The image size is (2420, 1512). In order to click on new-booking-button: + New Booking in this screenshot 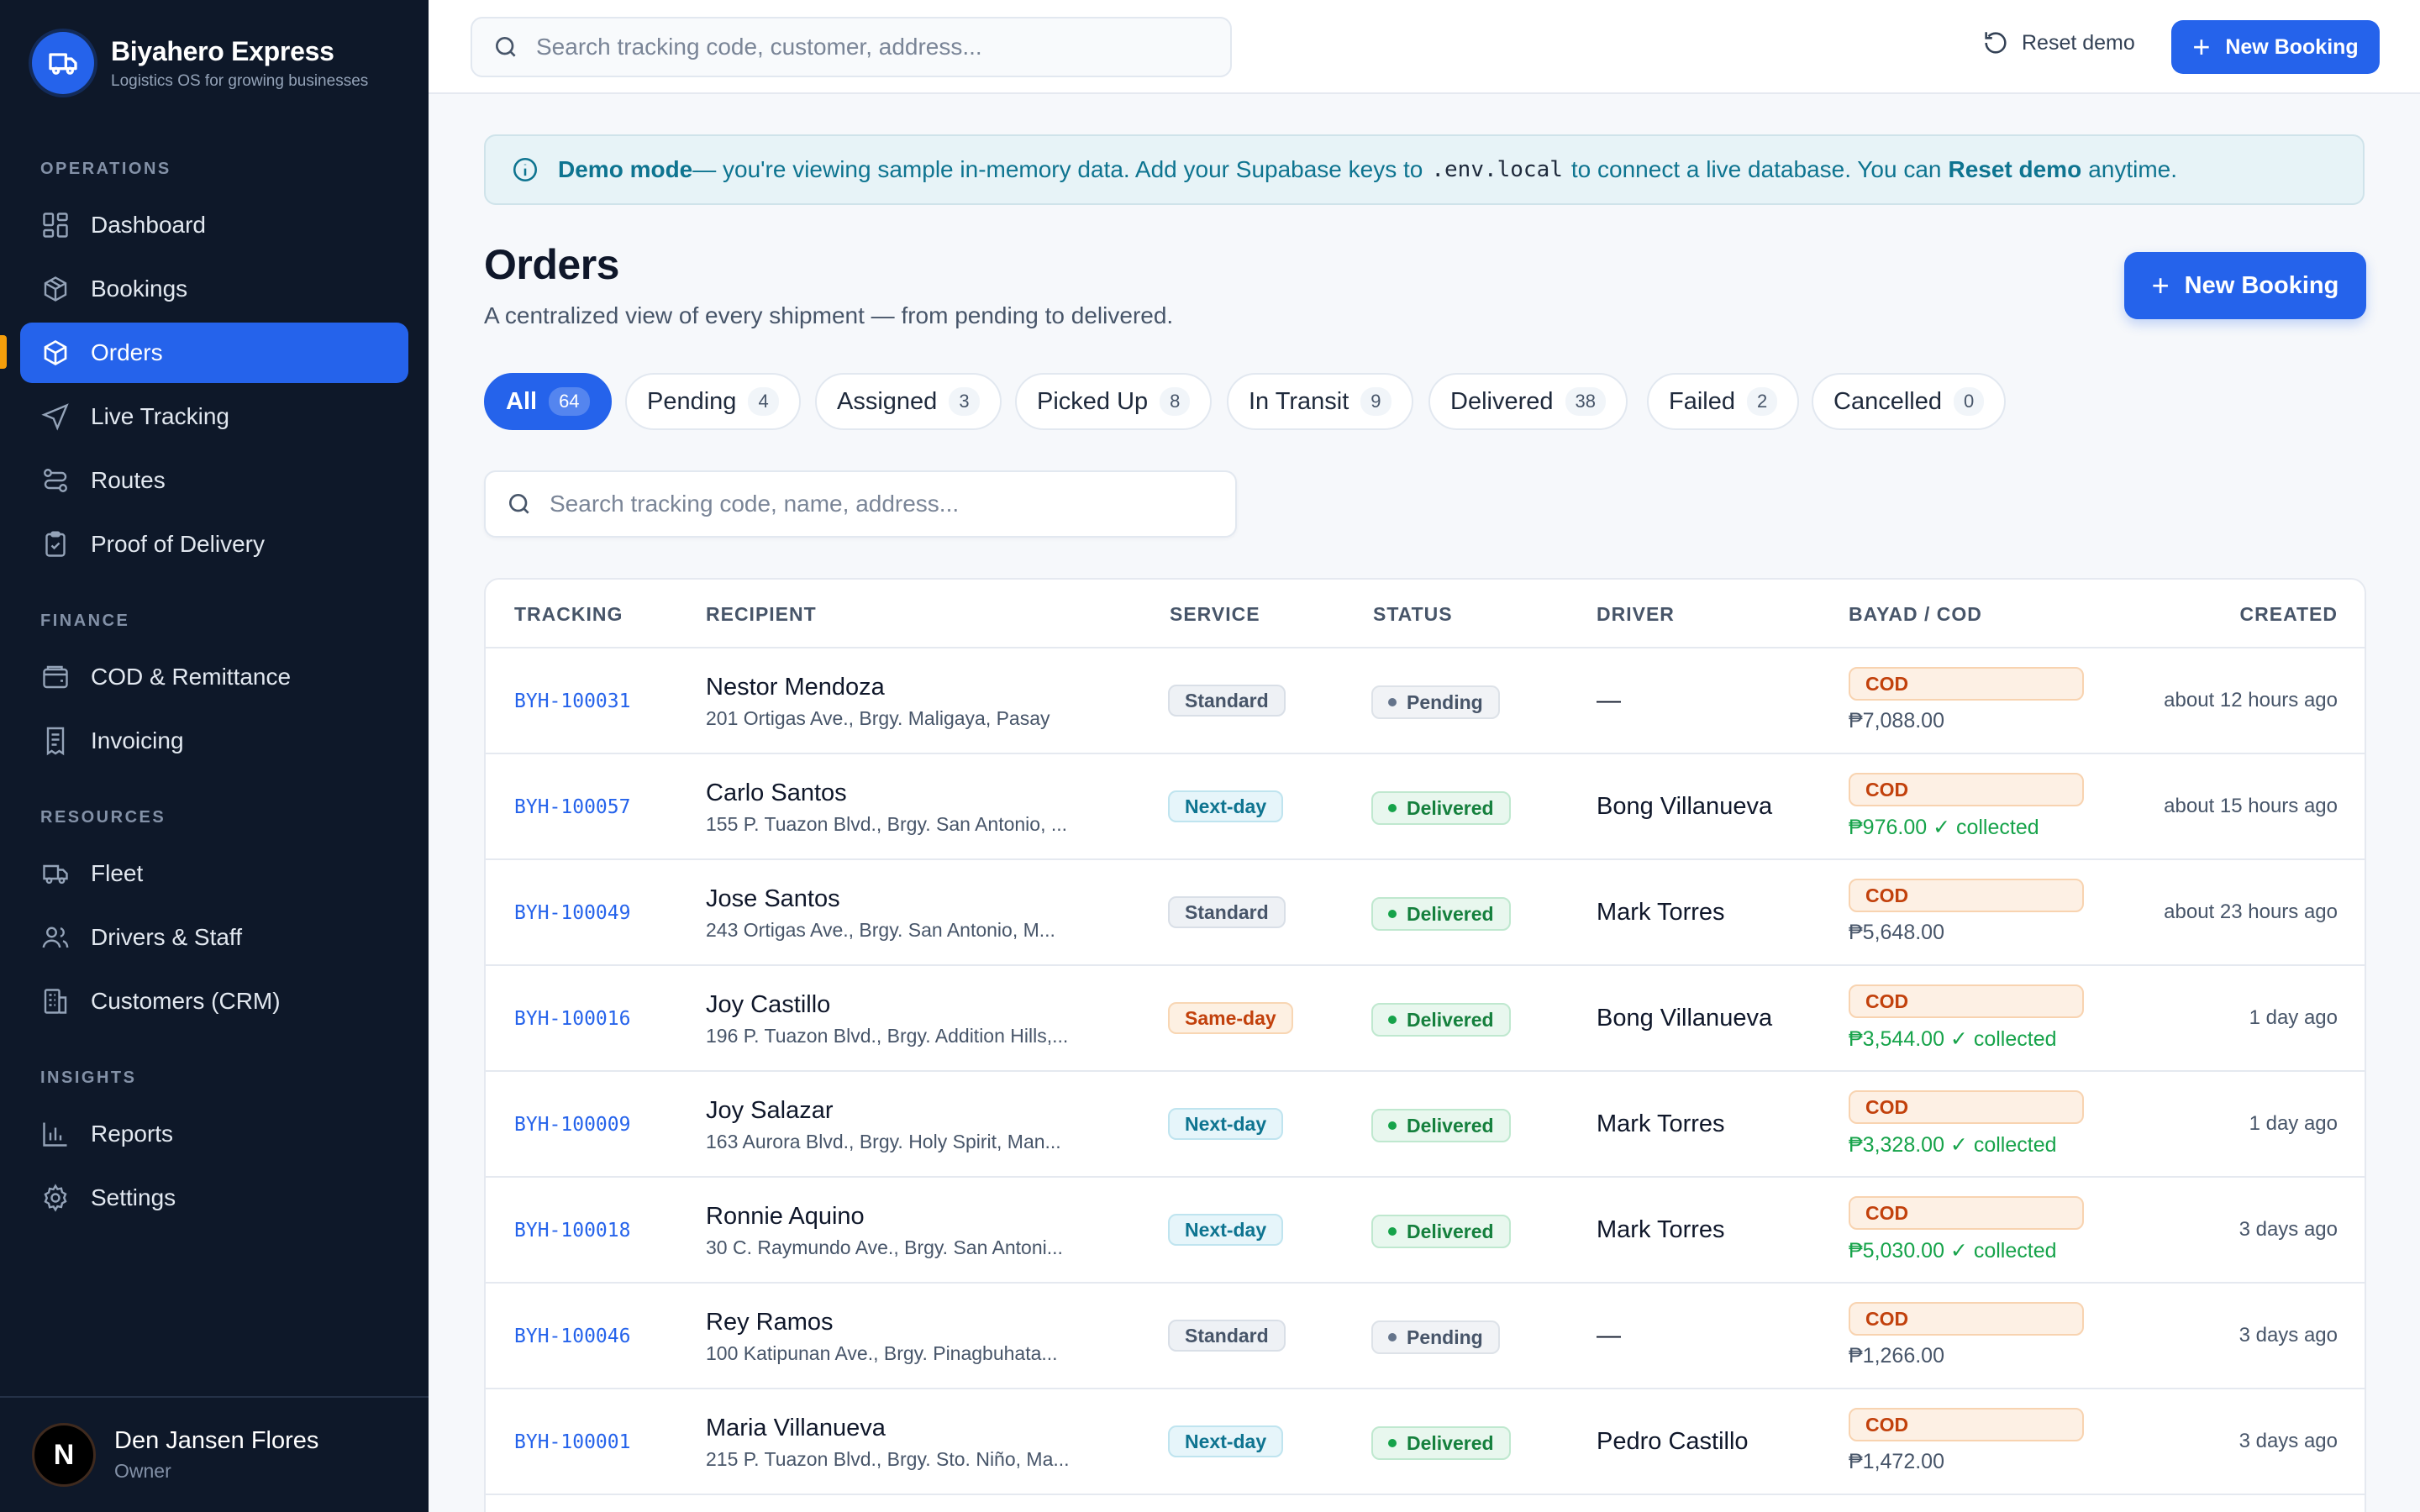, I will do `click(2275, 47)`.